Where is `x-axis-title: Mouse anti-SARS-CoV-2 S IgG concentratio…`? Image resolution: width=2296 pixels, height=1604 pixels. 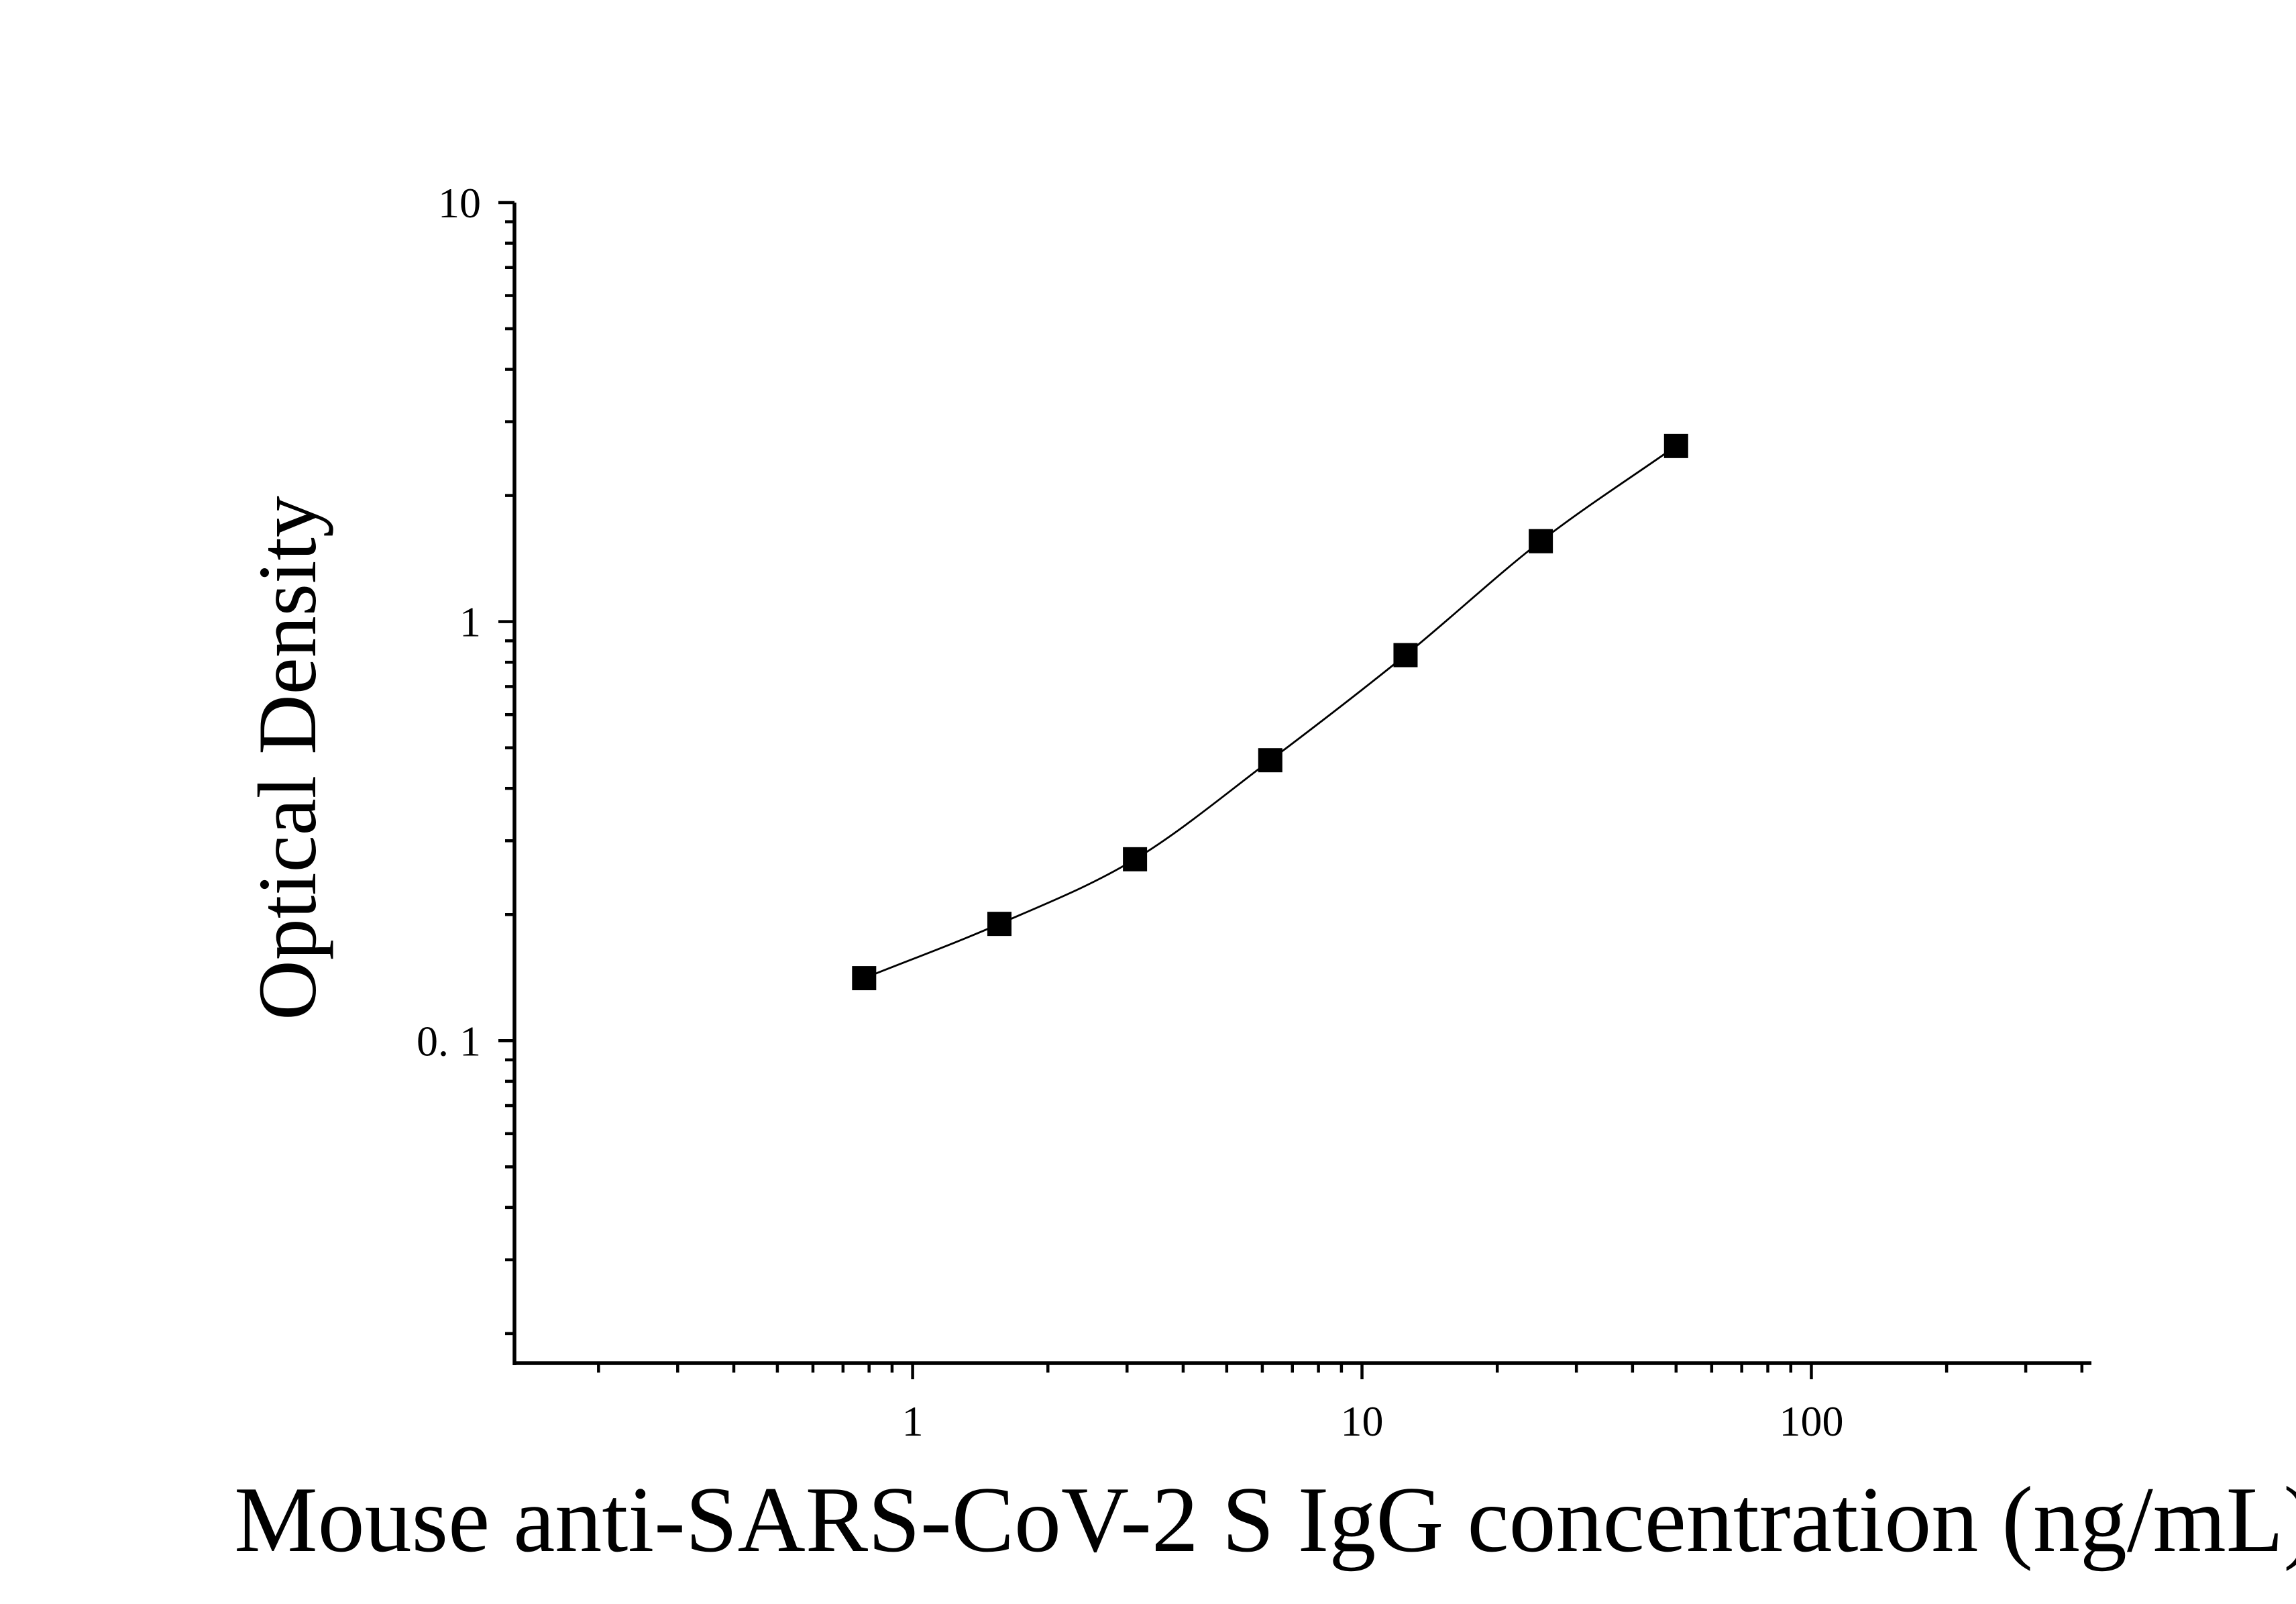
x-axis-title: Mouse anti-SARS-CoV-2 S IgG concentratio… is located at coordinates (1265, 1520).